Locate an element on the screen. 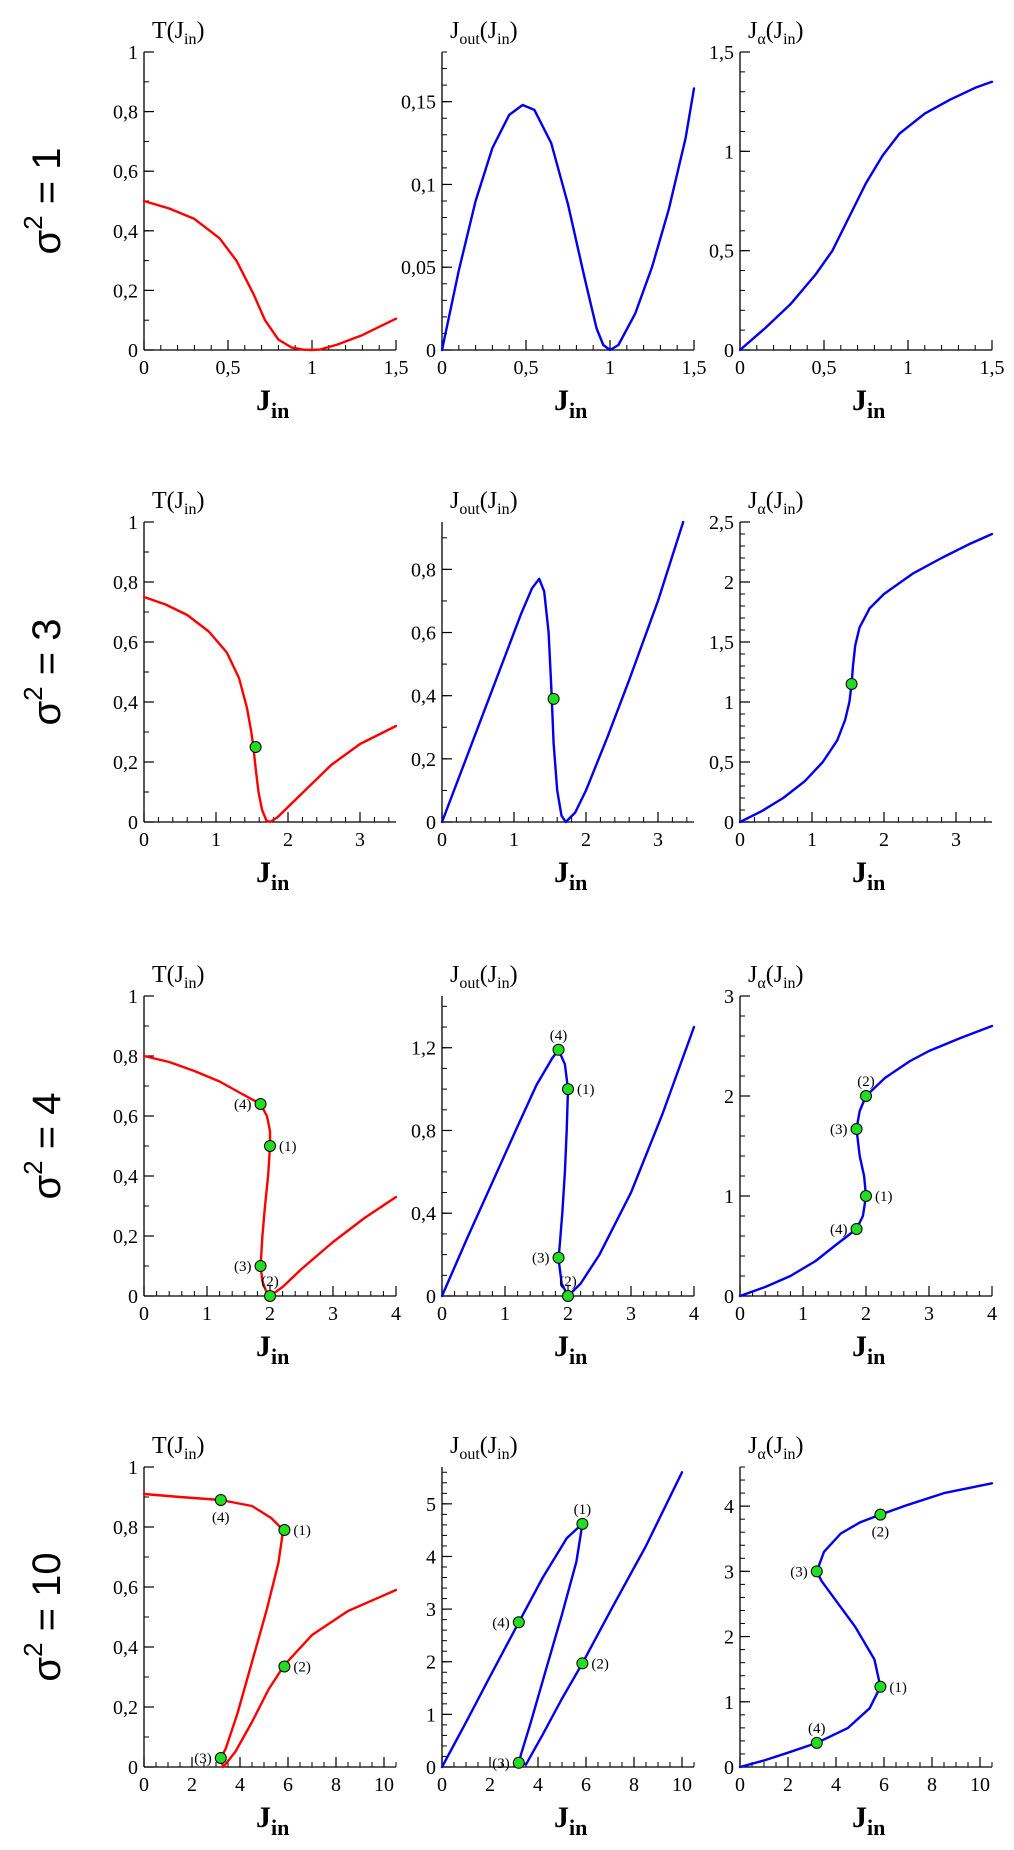  chart-panel: 0 1 2 300,20,40,60,81T(Jin)Jin is located at coordinates (255, 691).